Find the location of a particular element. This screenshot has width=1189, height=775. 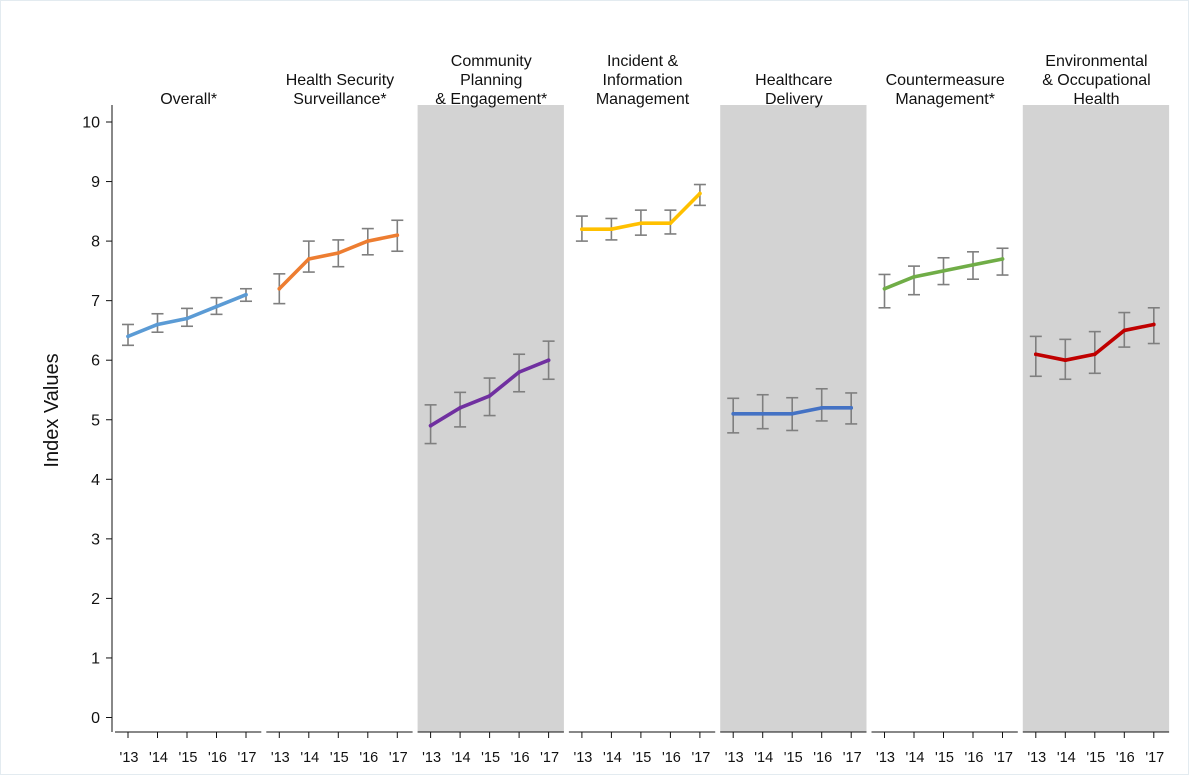

panel-title-line: Incident & is located at coordinates (642, 61).